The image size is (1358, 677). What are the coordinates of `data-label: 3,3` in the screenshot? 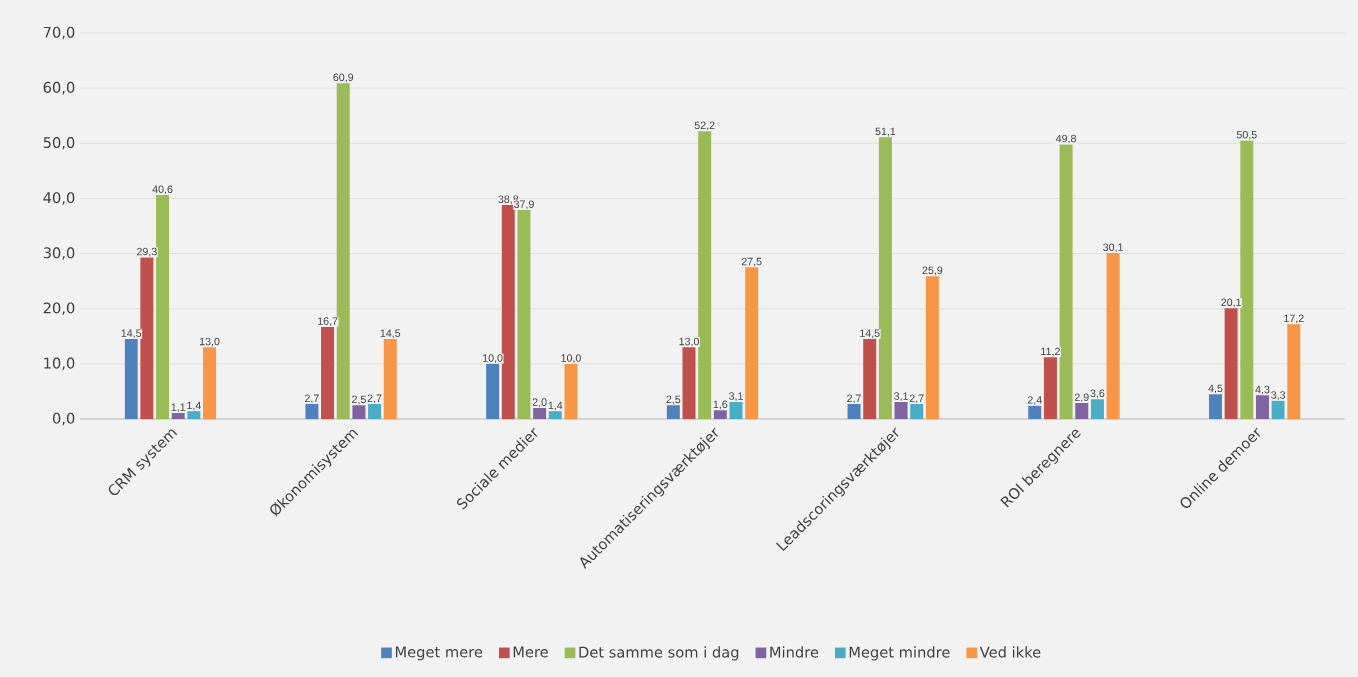 It's located at (1278, 395).